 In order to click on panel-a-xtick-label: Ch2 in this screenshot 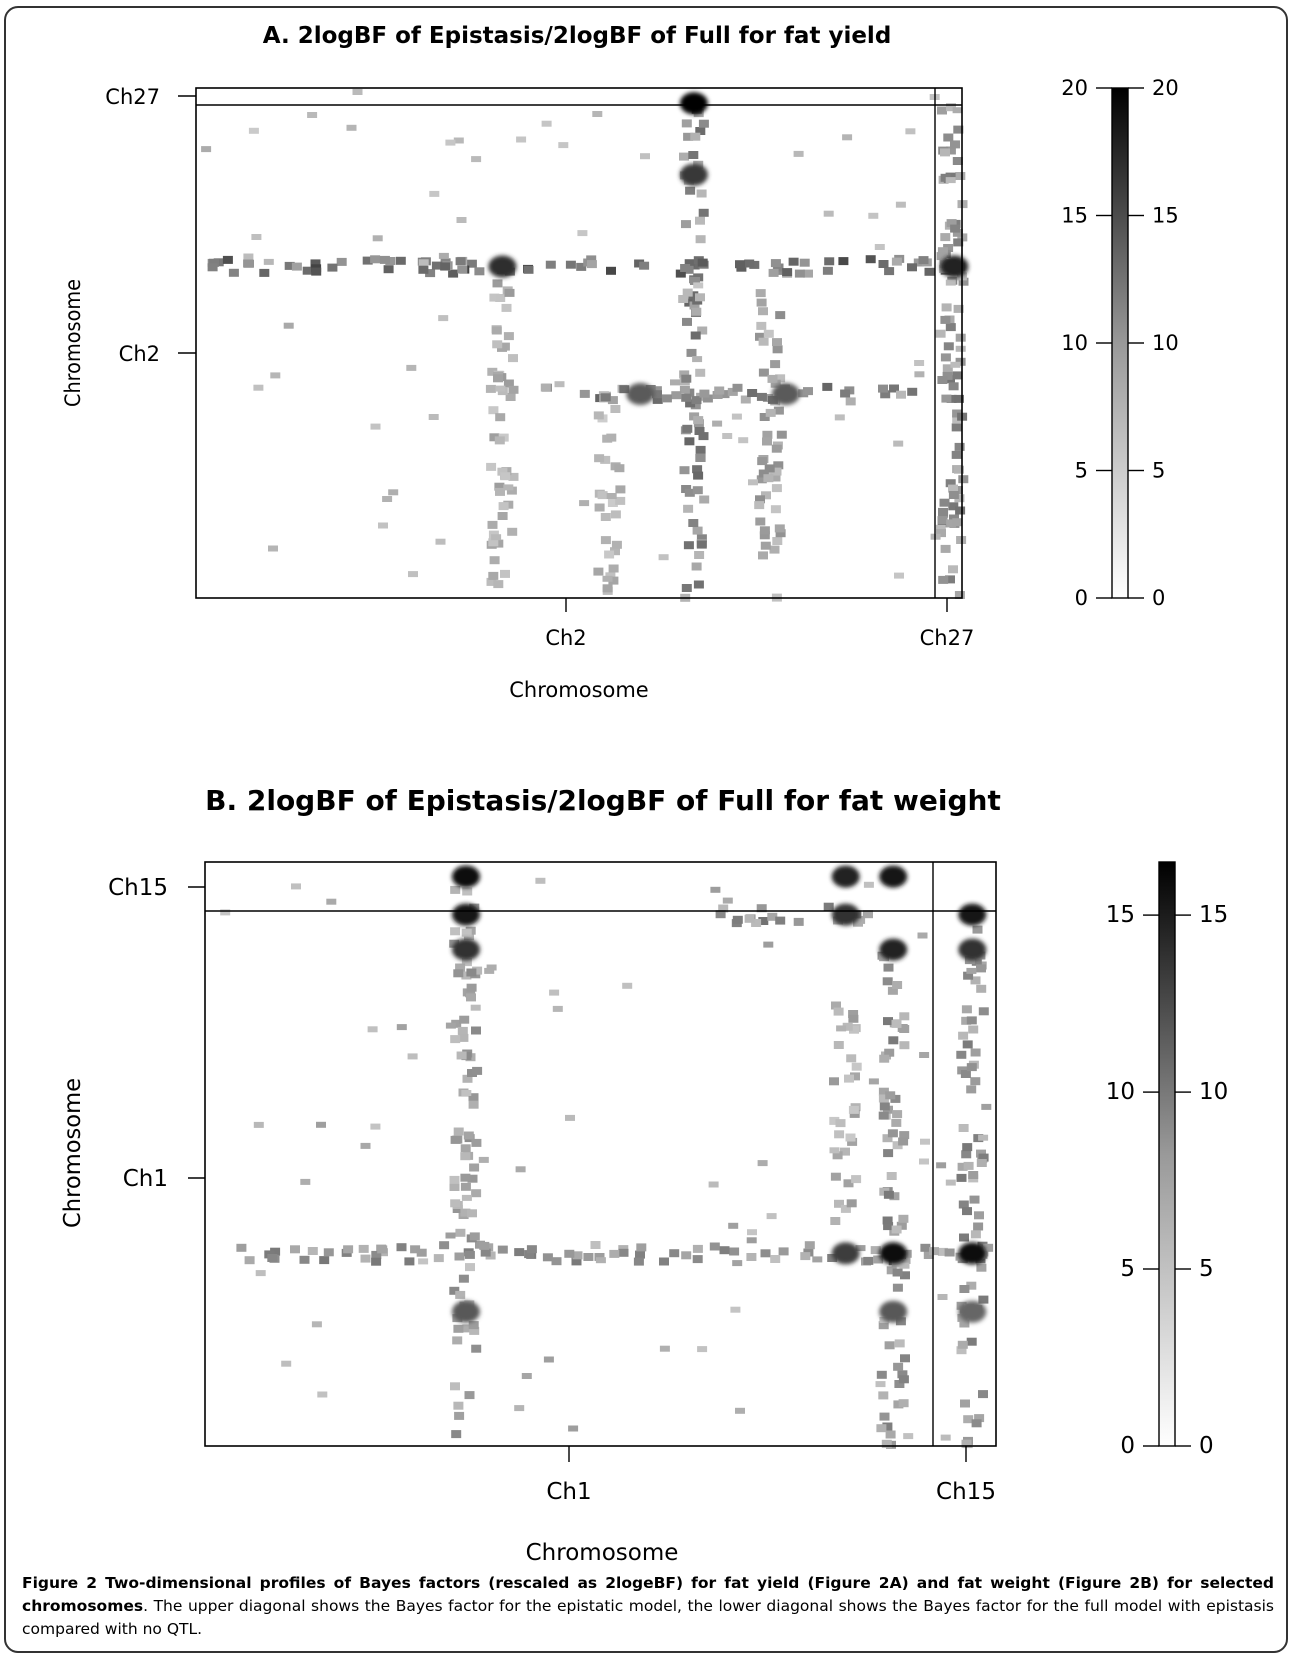, I will do `click(565, 638)`.